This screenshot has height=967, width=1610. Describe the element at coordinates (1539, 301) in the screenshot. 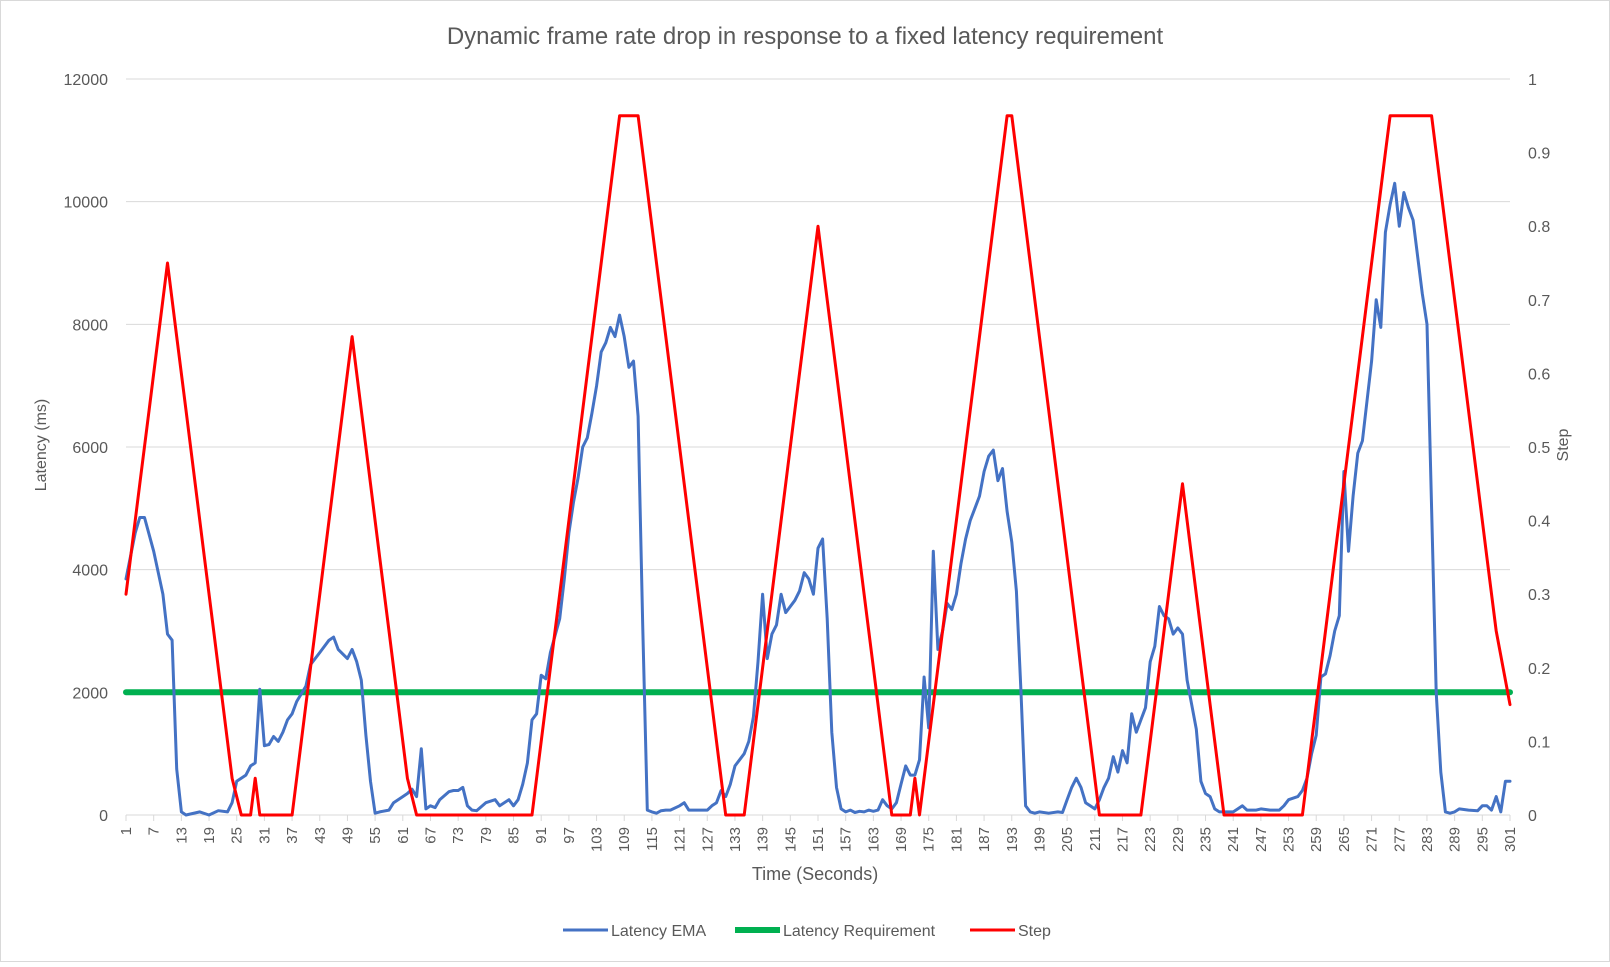

I see `y2-tick-label: 0.7` at that location.